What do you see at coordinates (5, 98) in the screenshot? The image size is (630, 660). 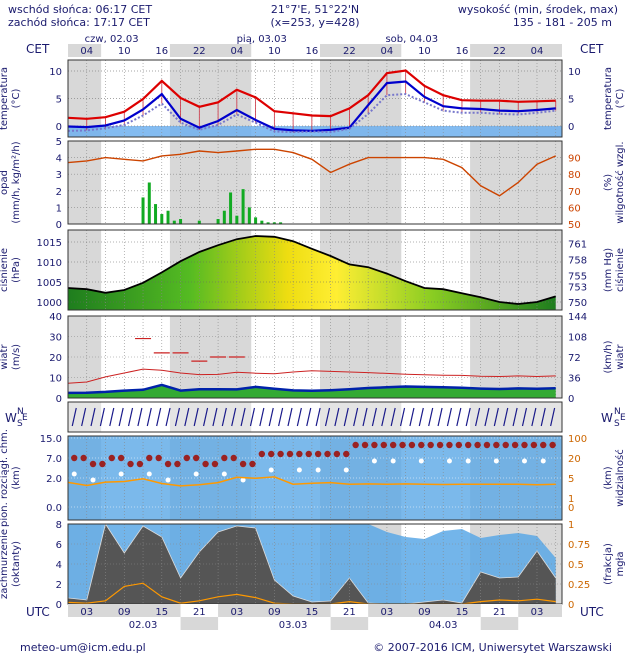 I see `left-axis-title: temperatura` at bounding box center [5, 98].